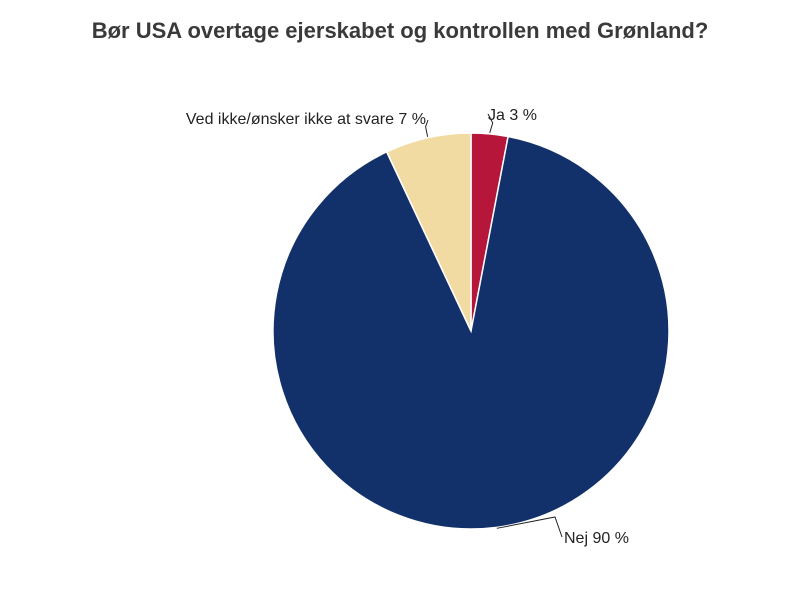  I want to click on pie-slice-ved-ikke-ønsker-ikke-at-svare, so click(428, 232).